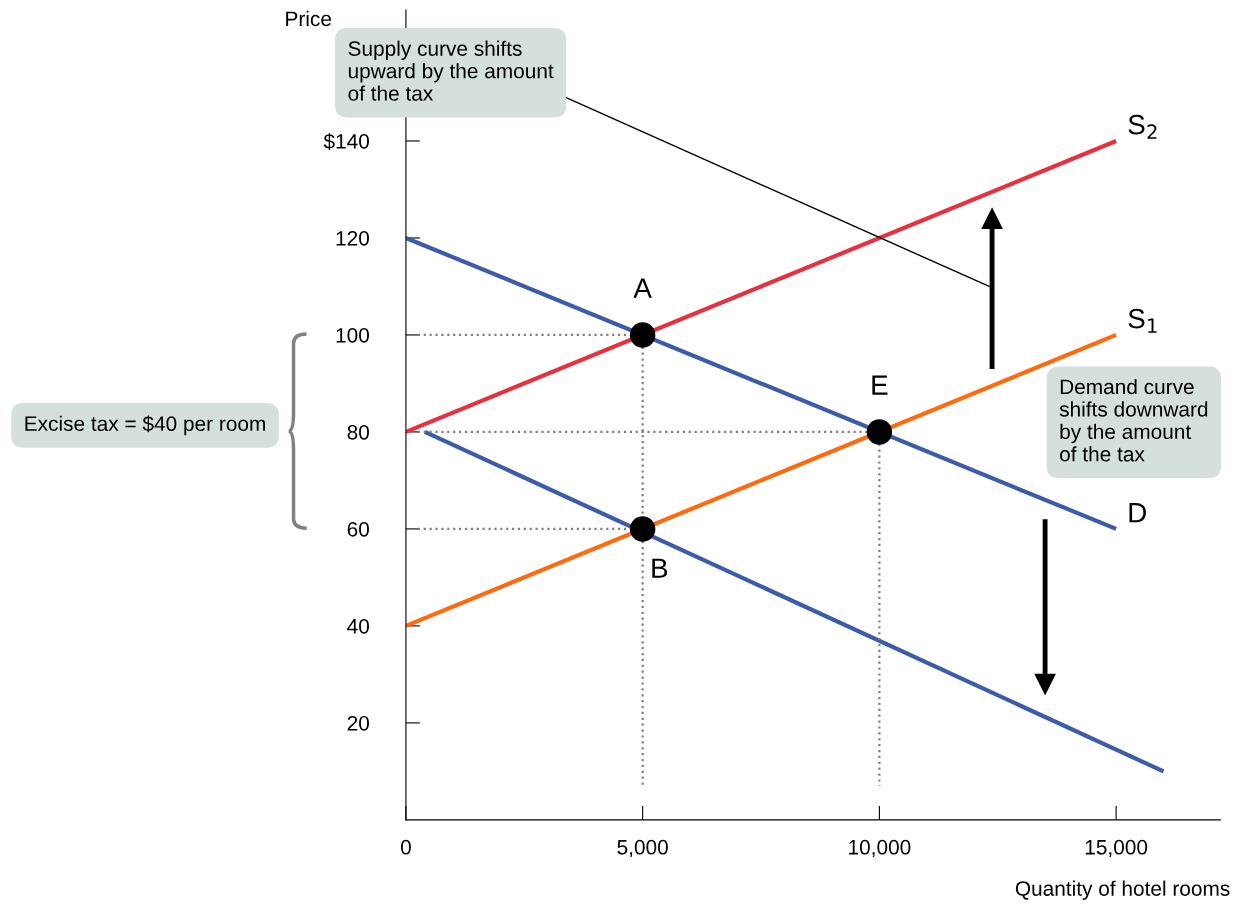 Image resolution: width=1249 pixels, height=913 pixels. I want to click on x-tick-label: 10,000, so click(880, 848).